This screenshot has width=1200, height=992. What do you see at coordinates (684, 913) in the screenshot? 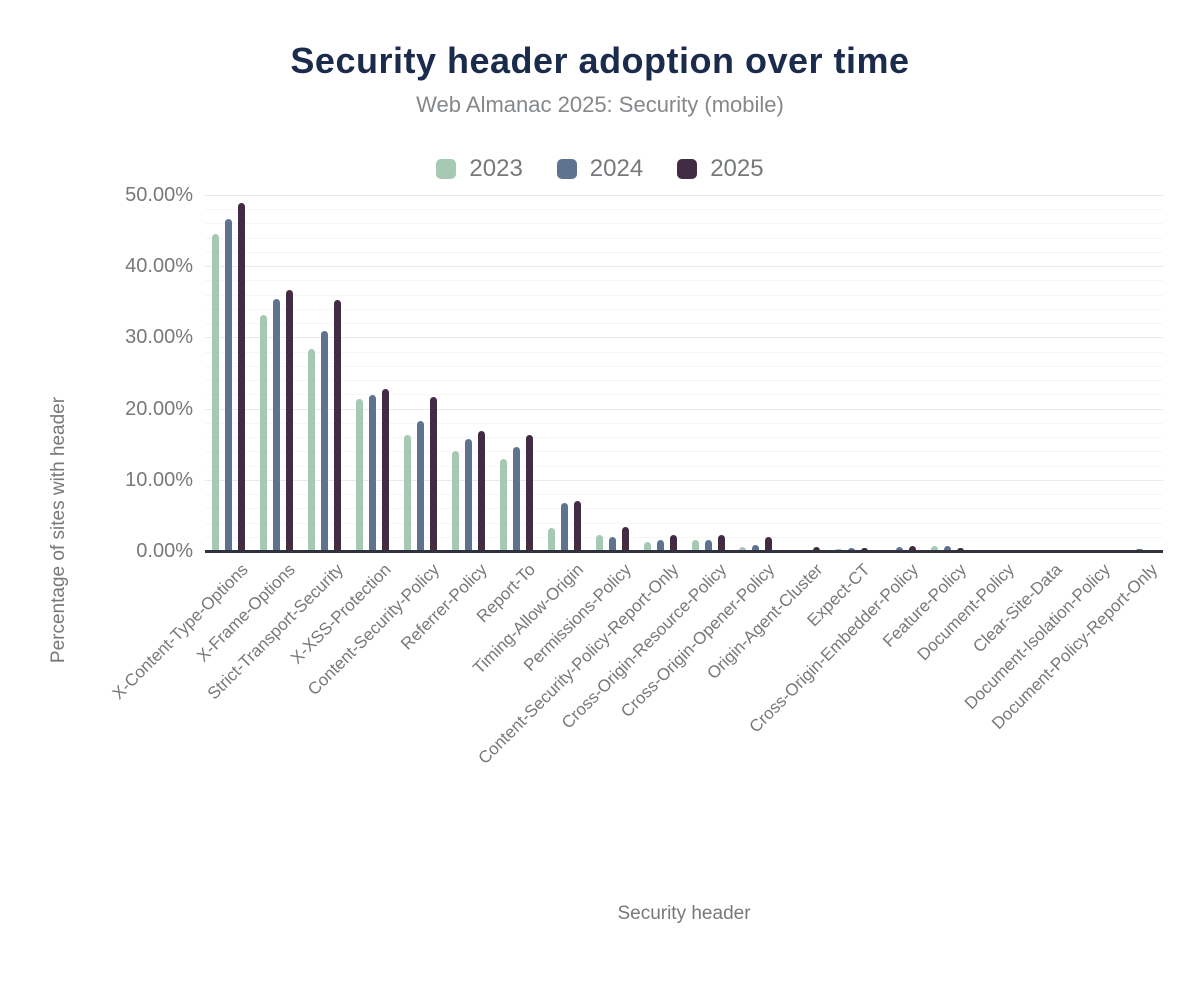
I see `x-axis-title: Security header` at bounding box center [684, 913].